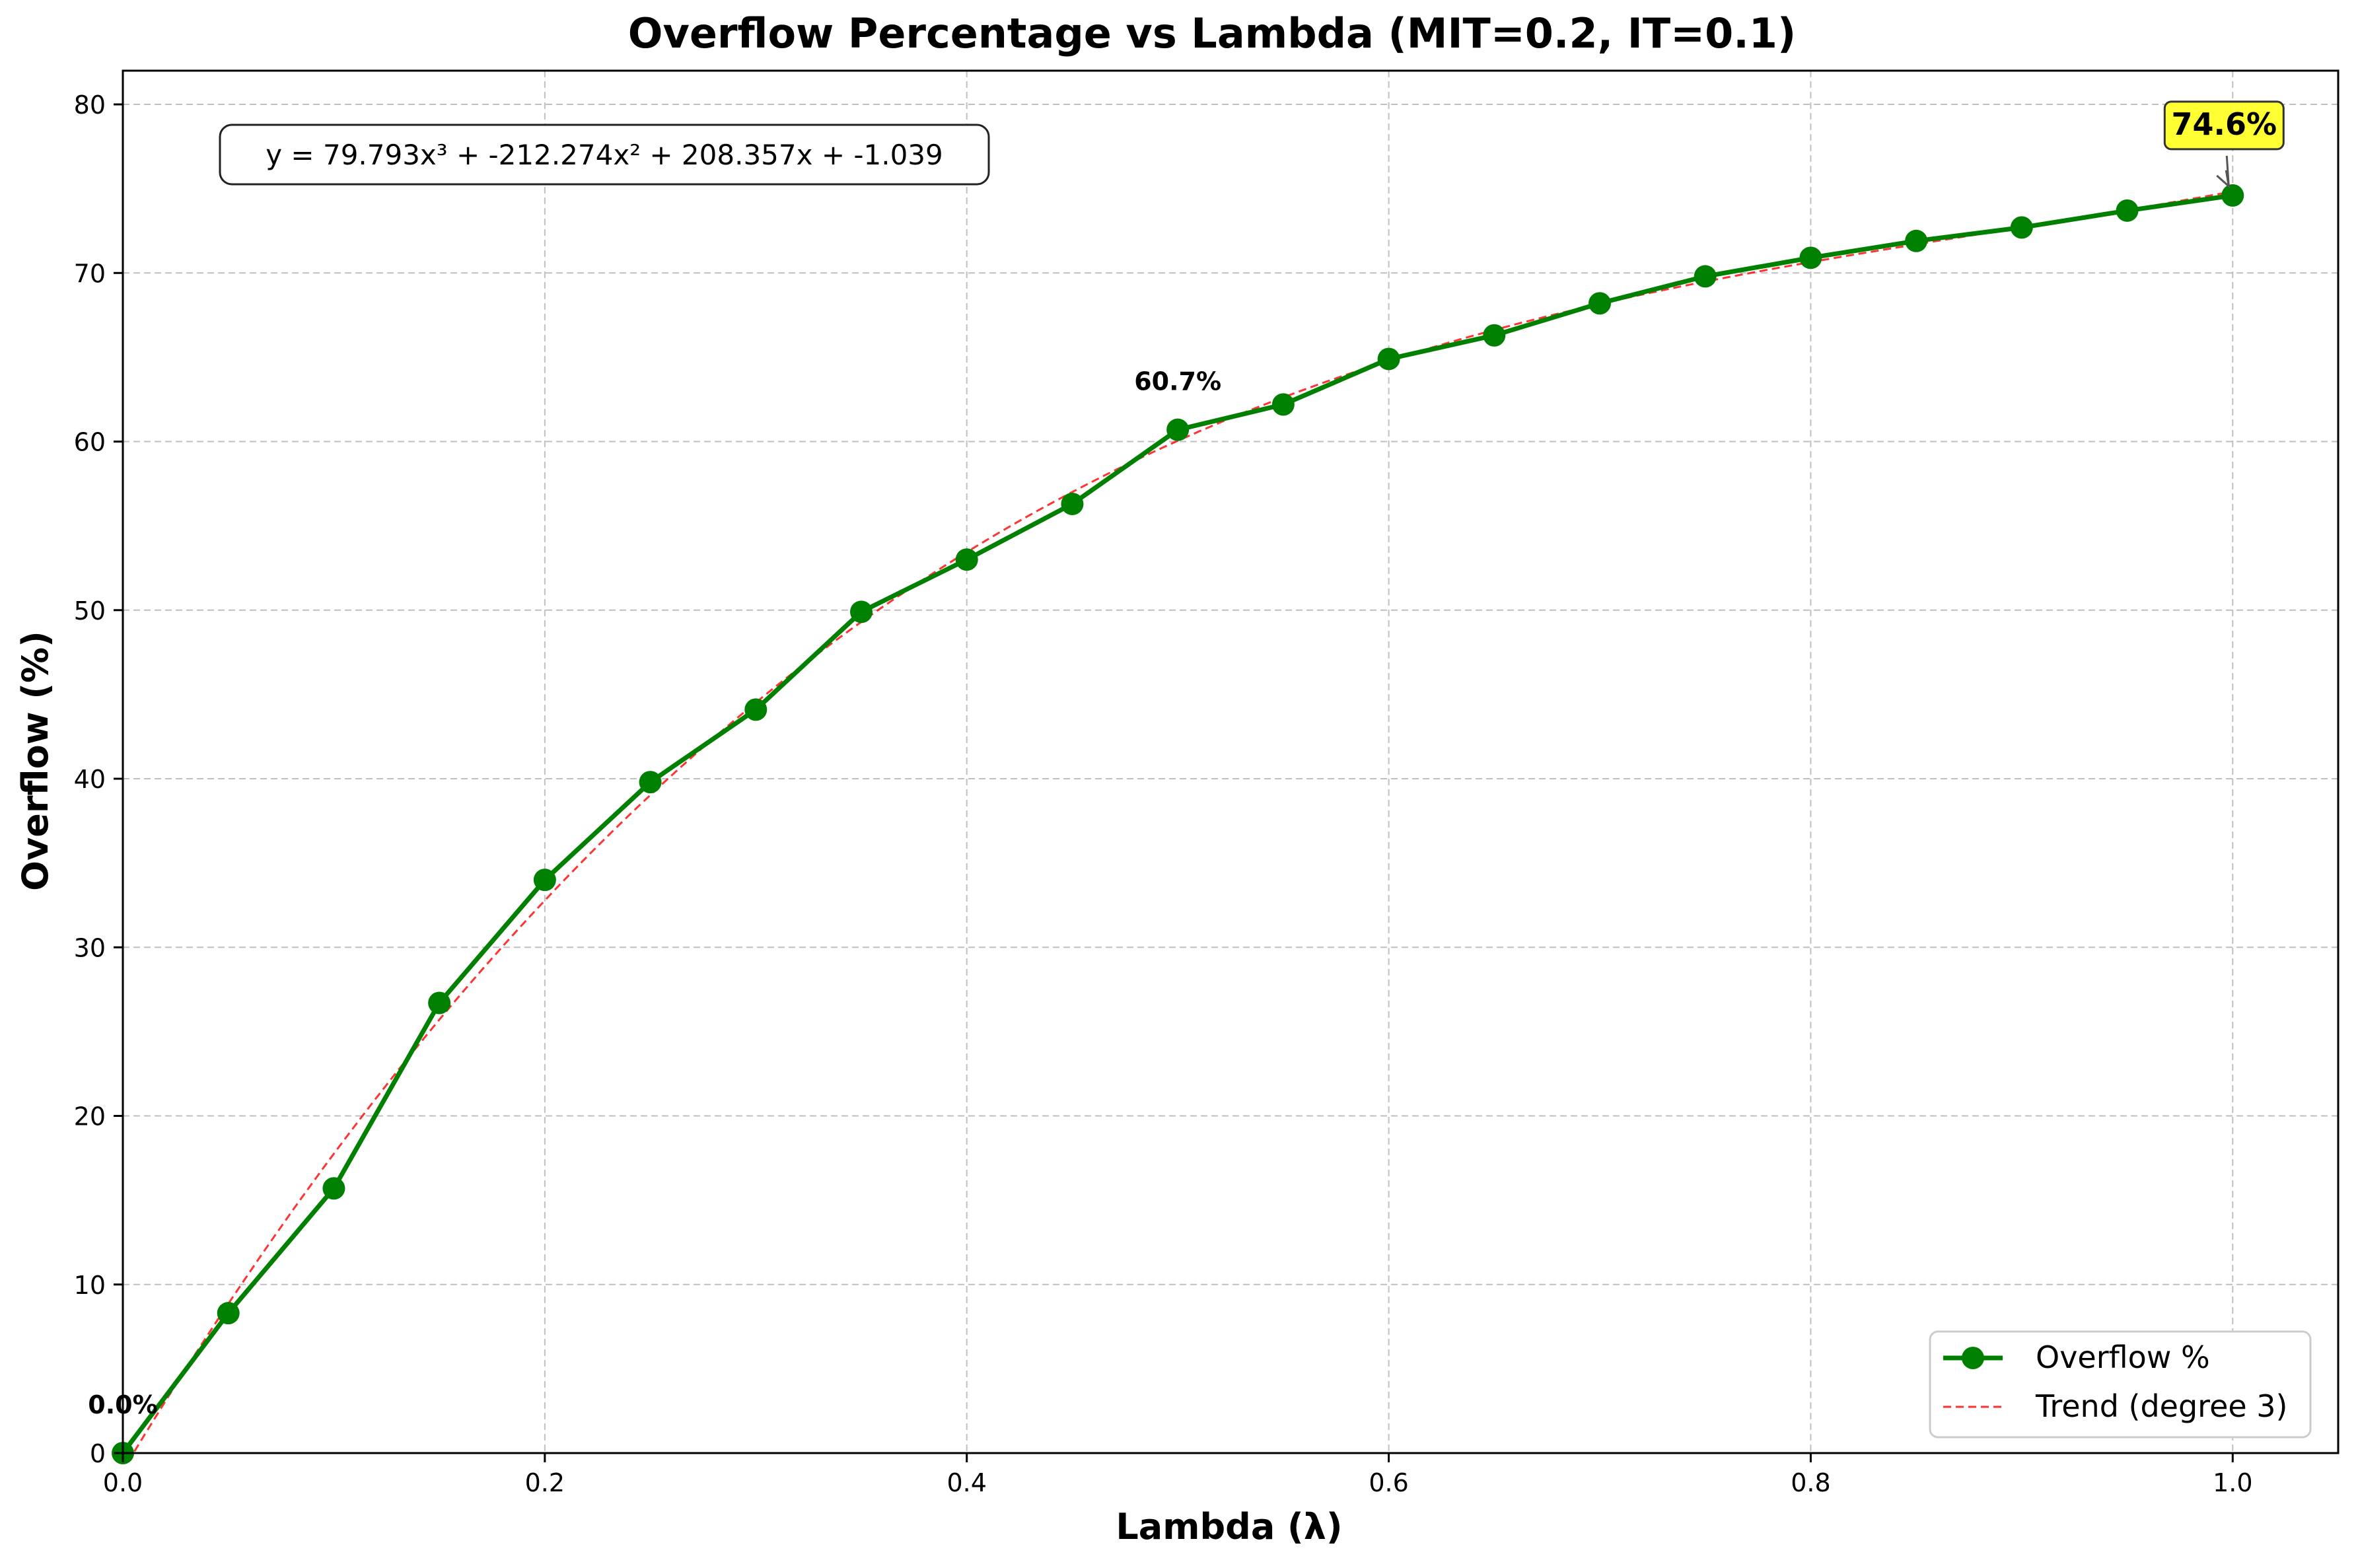 The image size is (2358, 1568). I want to click on y-tick-label: 50, so click(90, 610).